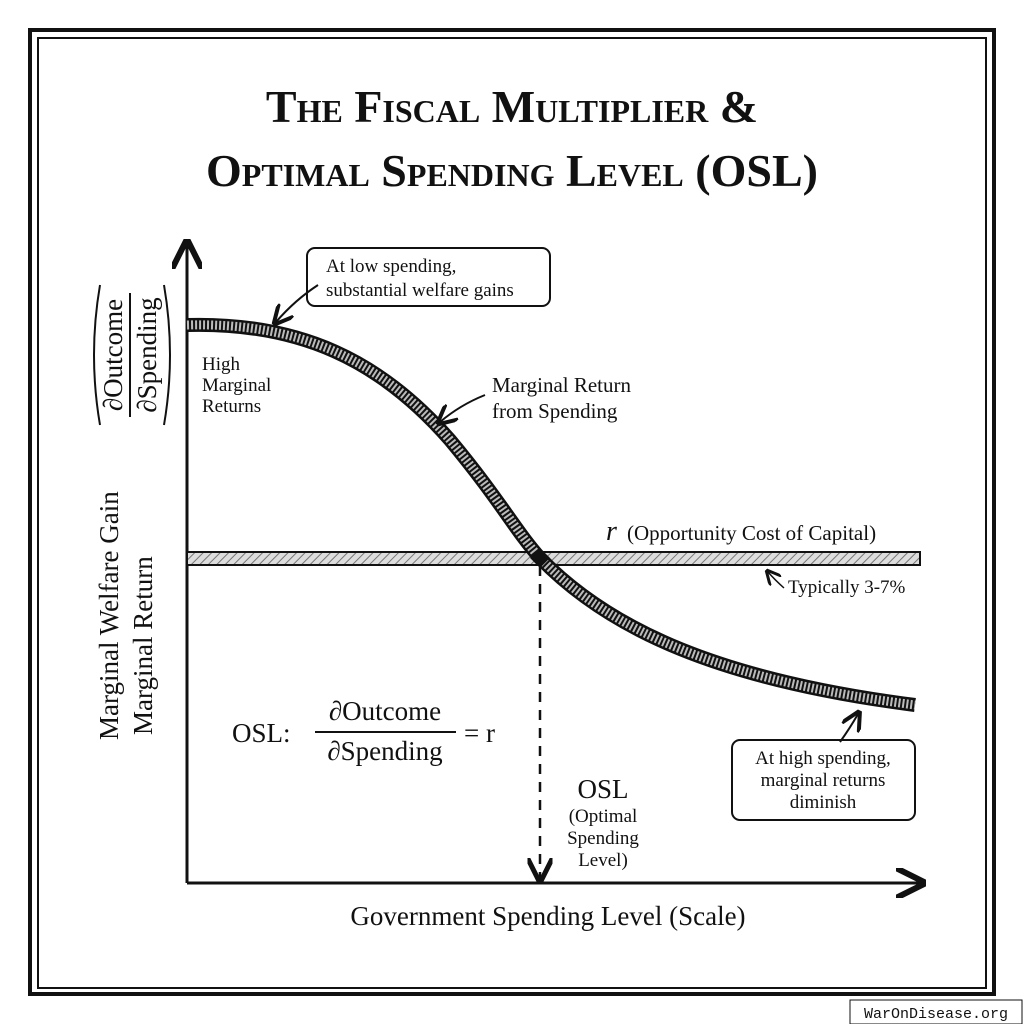 Image resolution: width=1024 pixels, height=1024 pixels. Describe the element at coordinates (540, 558) in the screenshot. I see `osl-point` at that location.